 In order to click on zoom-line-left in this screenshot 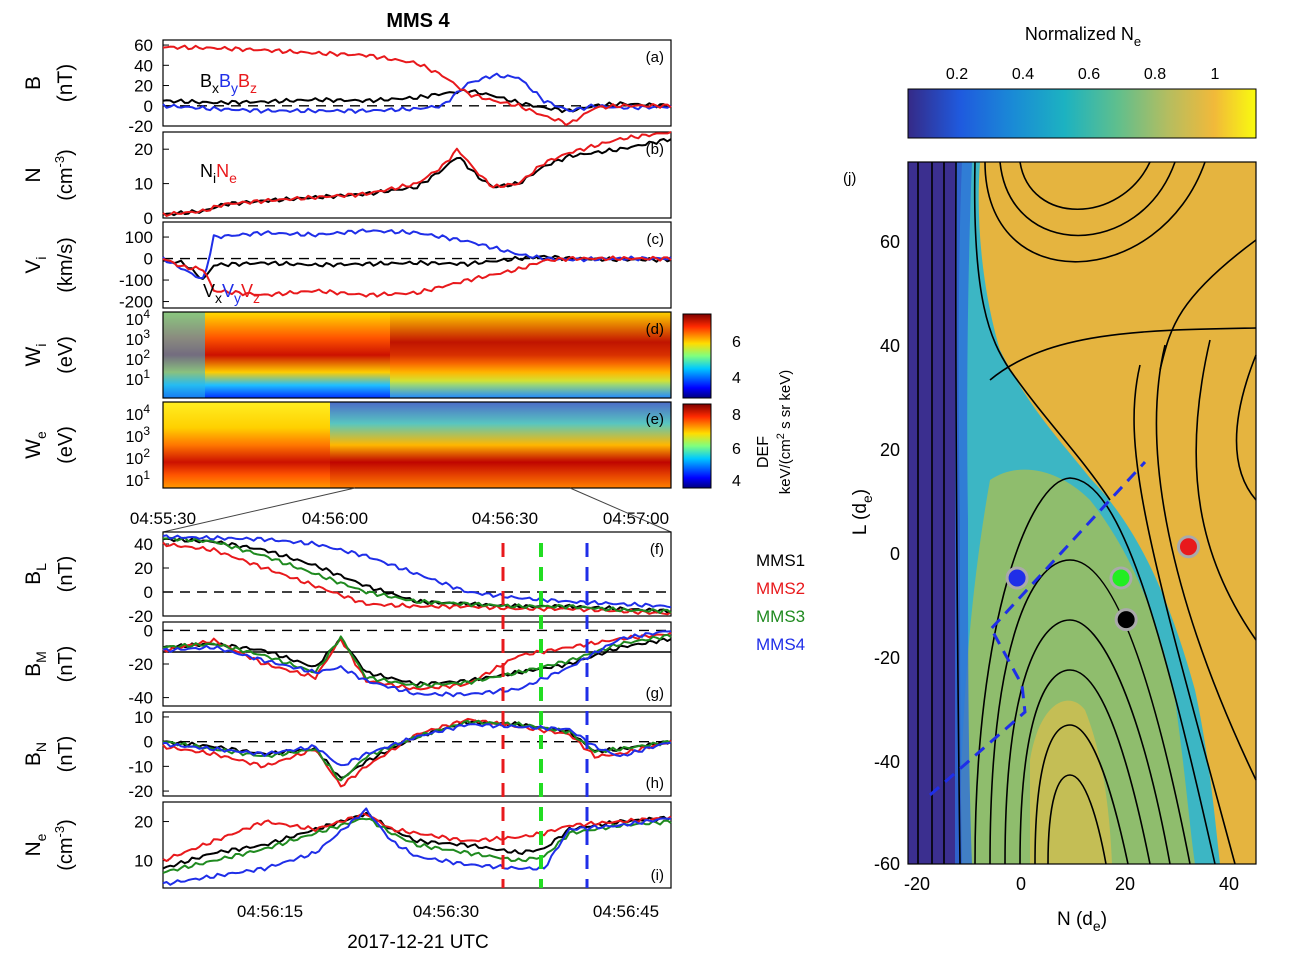, I will do `click(259, 510)`.